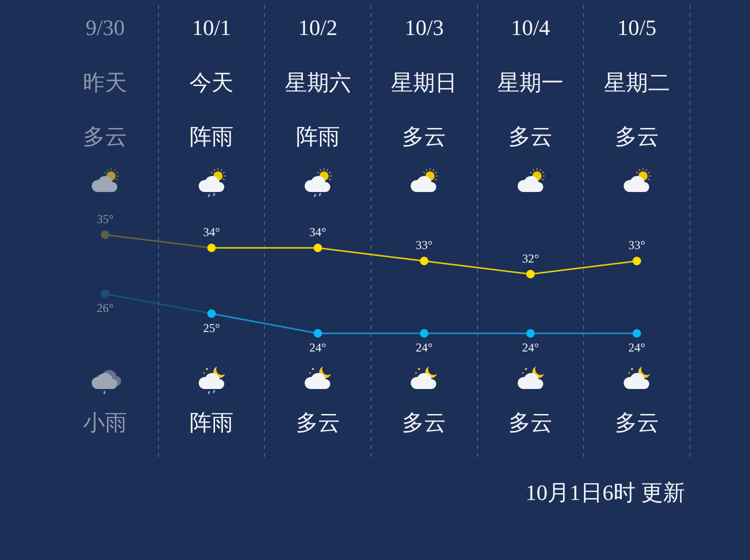 The image size is (750, 560). Describe the element at coordinates (212, 82) in the screenshot. I see `annotation: 今天` at that location.